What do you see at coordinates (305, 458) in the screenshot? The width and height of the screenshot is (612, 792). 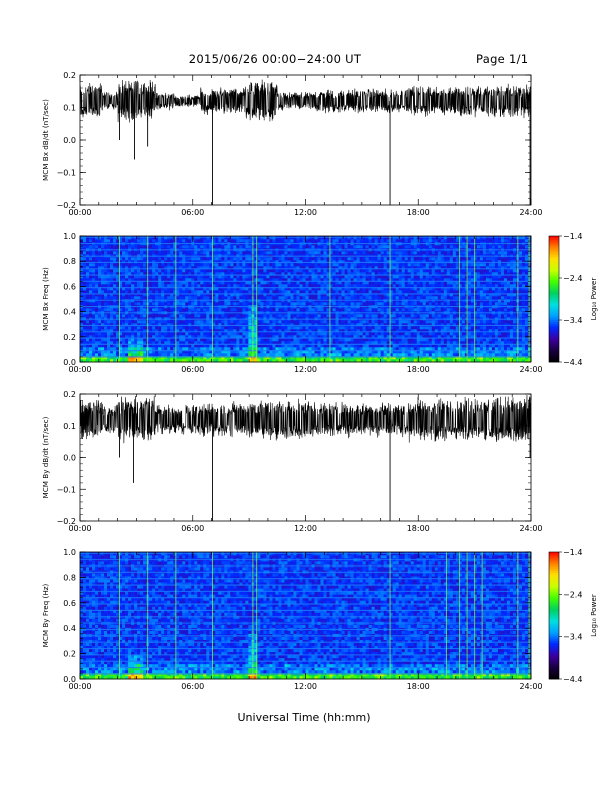 I see `panel-3-trace-group` at bounding box center [305, 458].